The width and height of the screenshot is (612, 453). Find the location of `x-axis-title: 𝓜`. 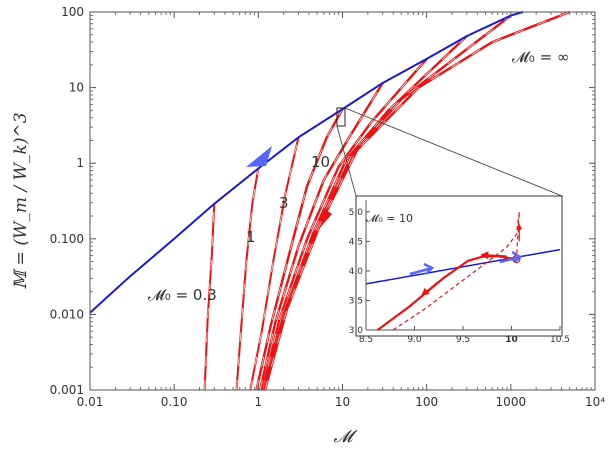

x-axis-title: 𝓜 is located at coordinates (345, 437).